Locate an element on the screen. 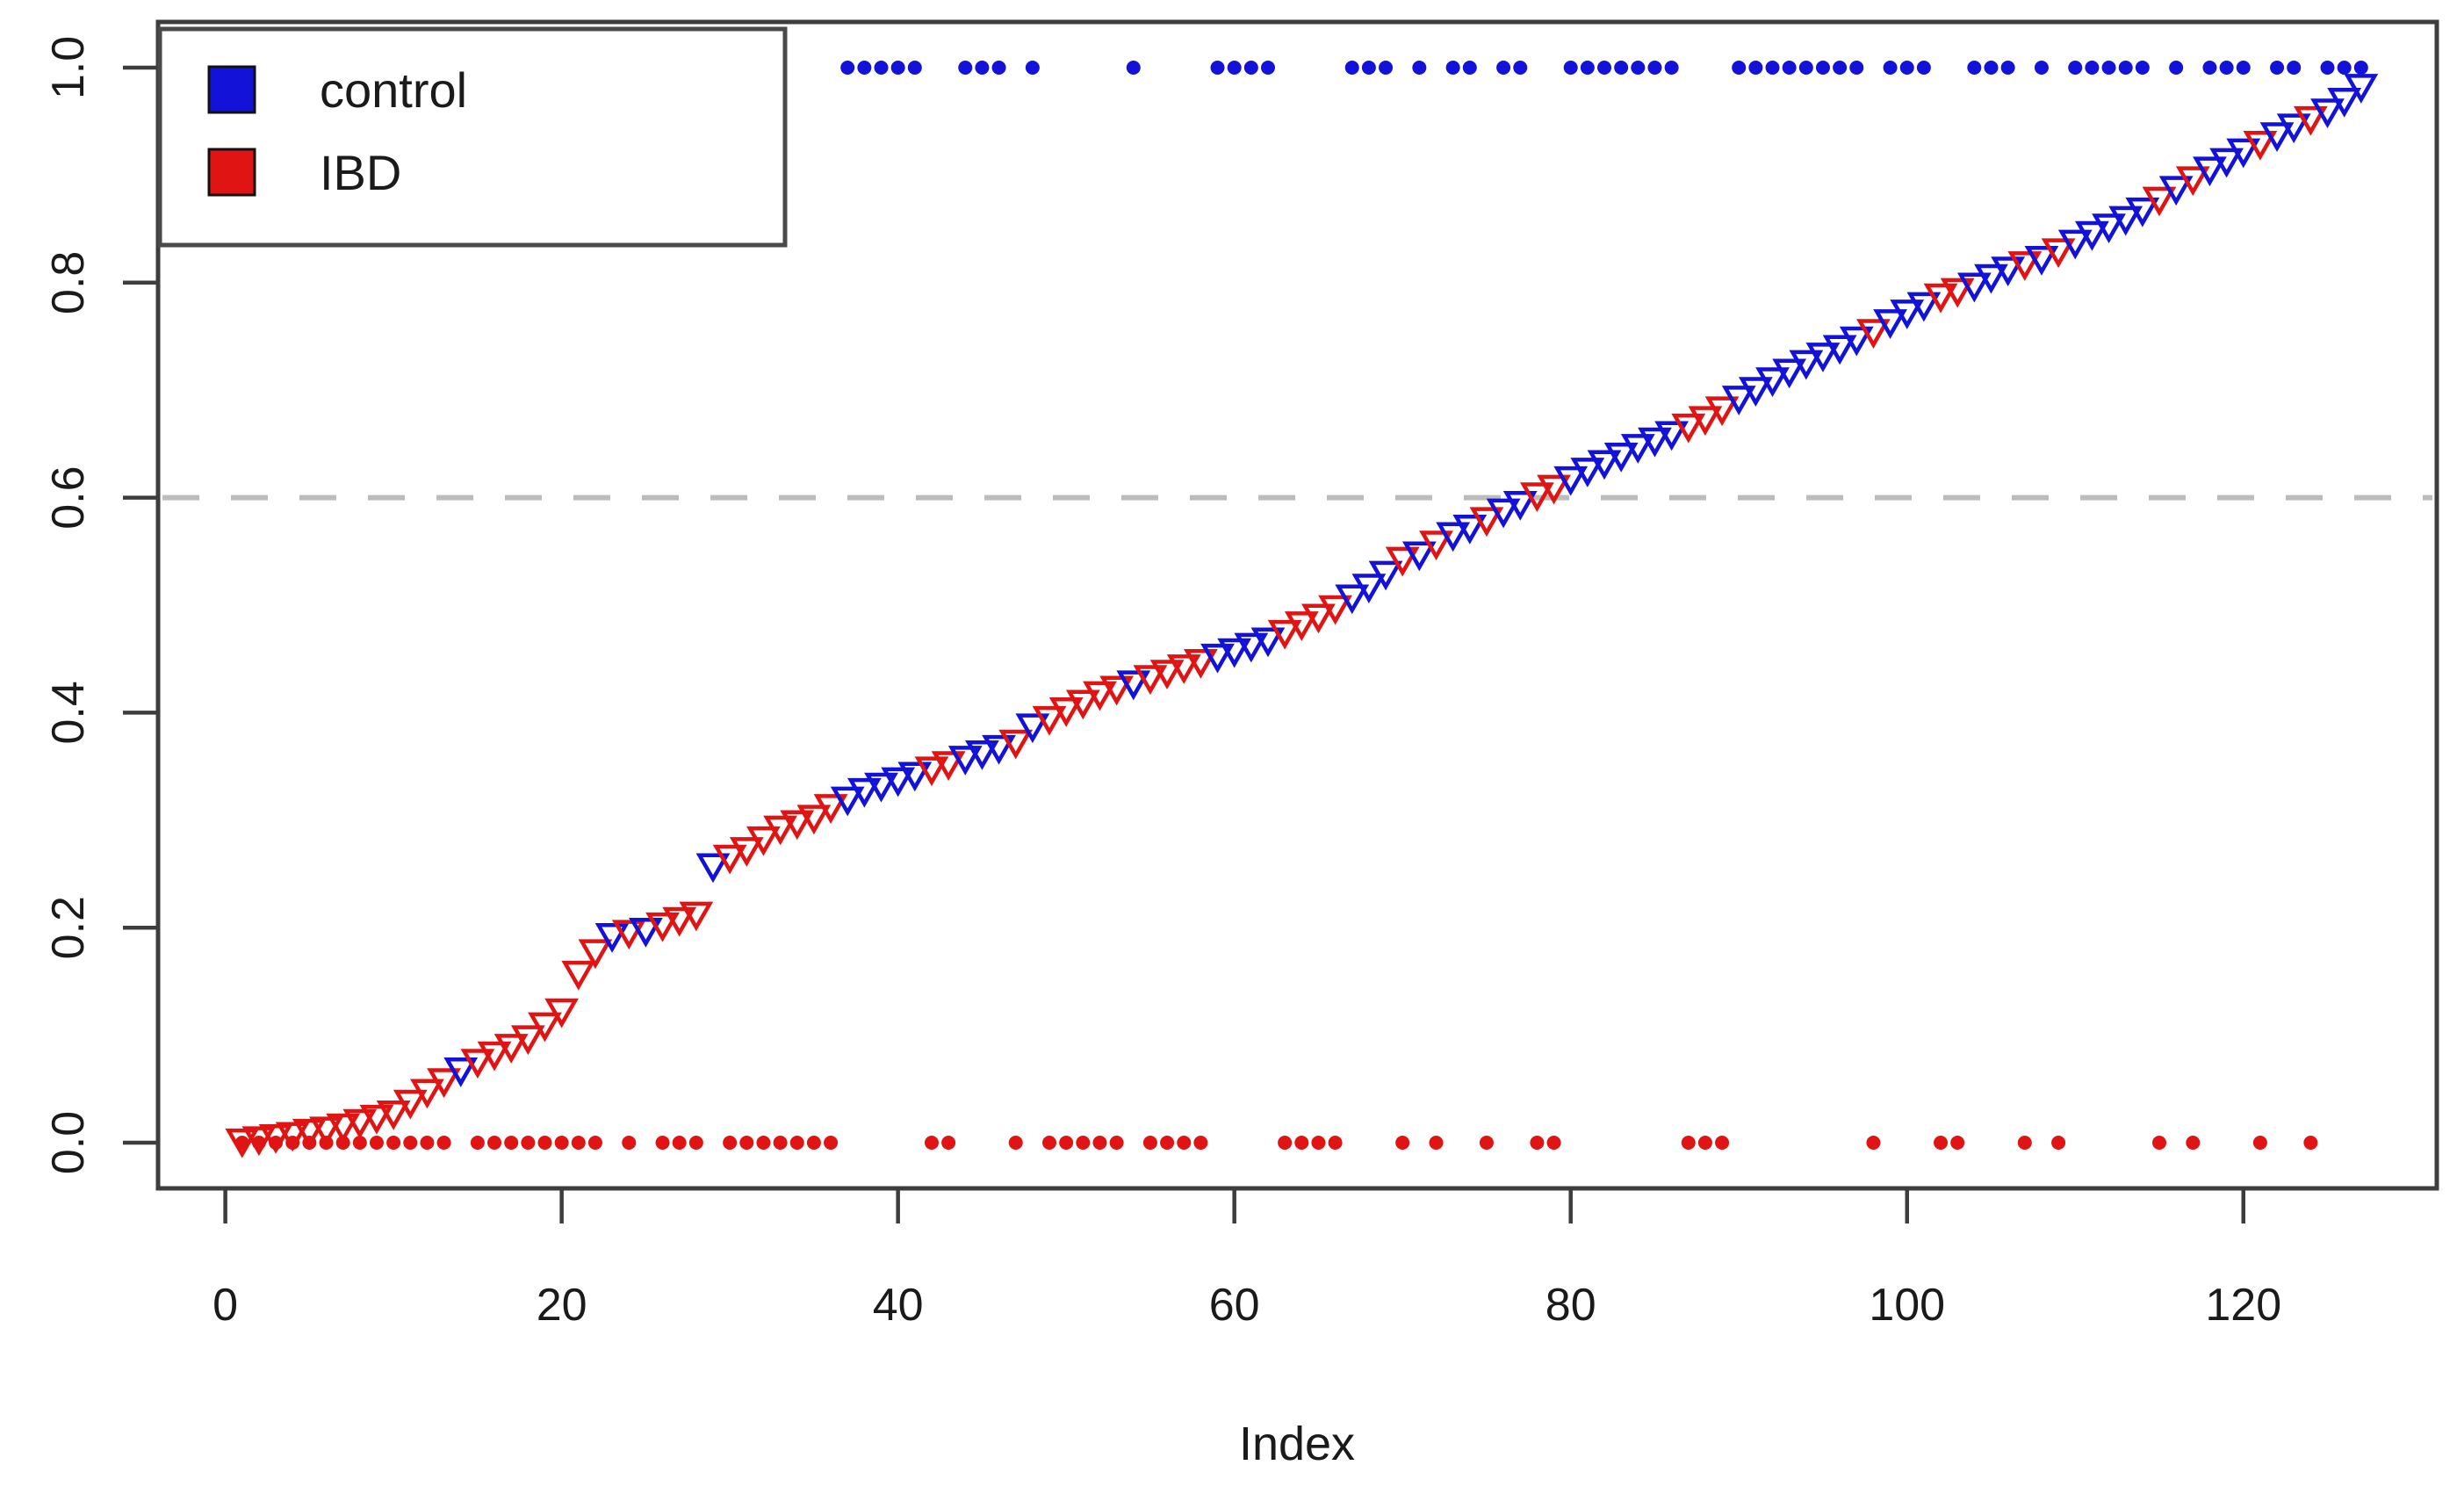 The width and height of the screenshot is (2464, 1494). x-tick-label: 20 is located at coordinates (562, 1305).